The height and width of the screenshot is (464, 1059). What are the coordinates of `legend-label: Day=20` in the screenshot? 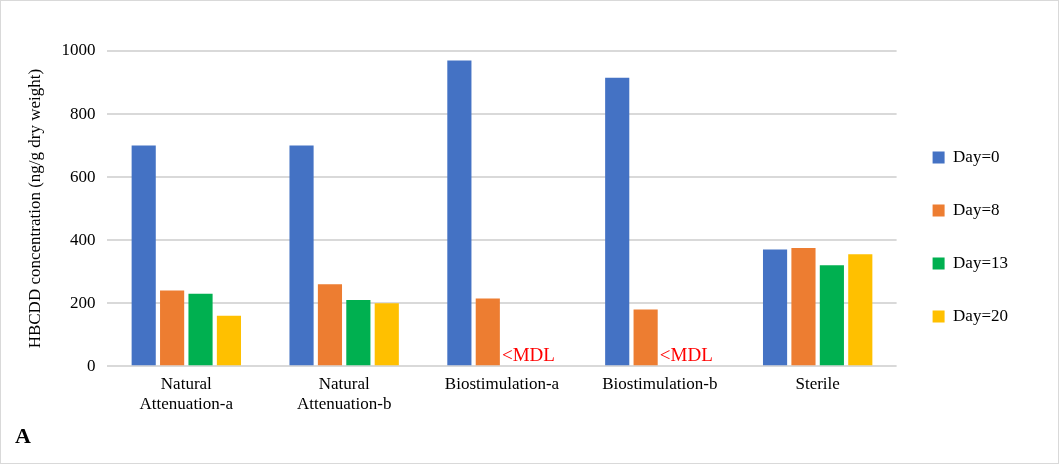 It's located at (981, 315).